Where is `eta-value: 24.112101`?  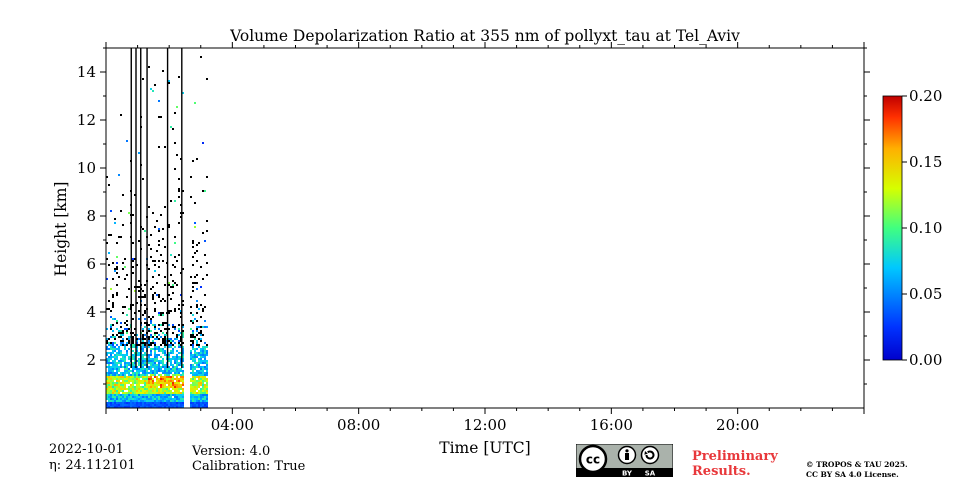 eta-value: 24.112101 is located at coordinates (100, 465).